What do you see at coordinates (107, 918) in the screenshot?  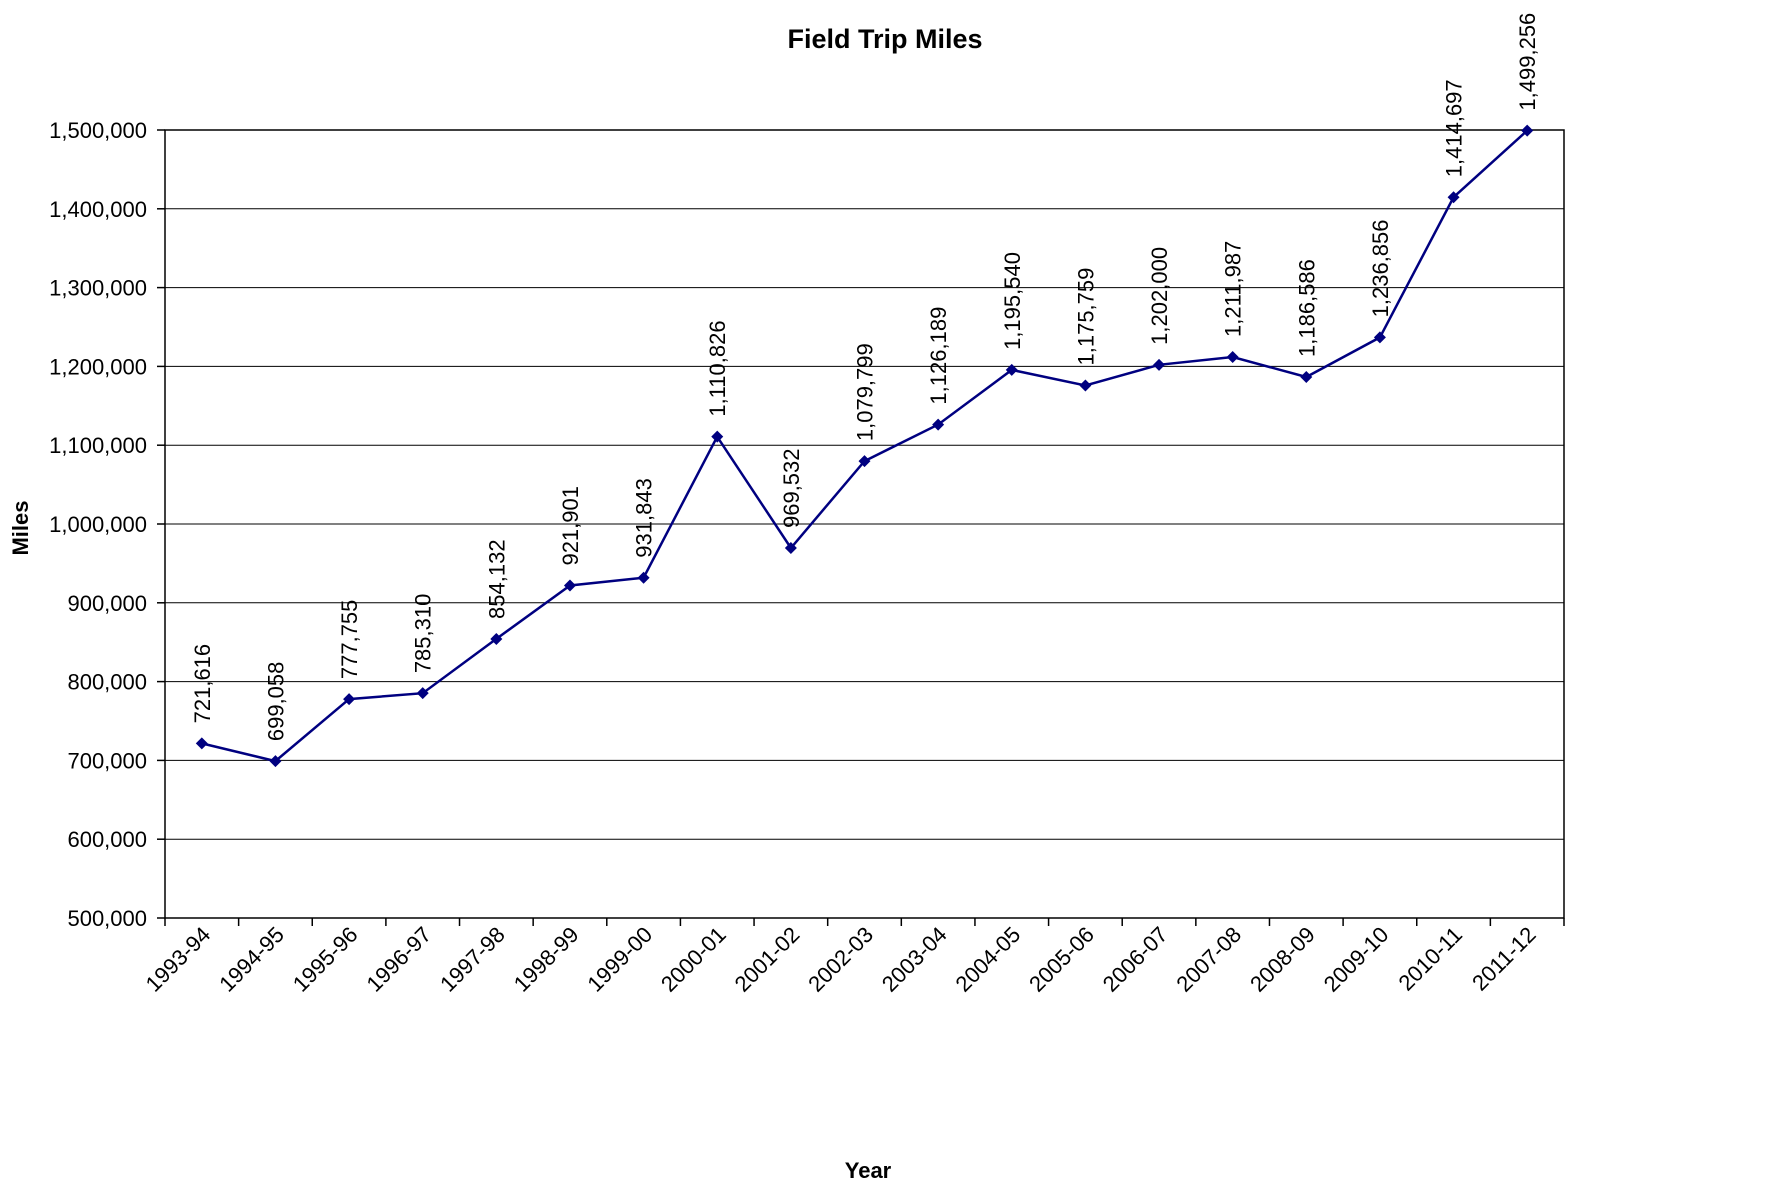 I see `y-tick-label: 500,000` at bounding box center [107, 918].